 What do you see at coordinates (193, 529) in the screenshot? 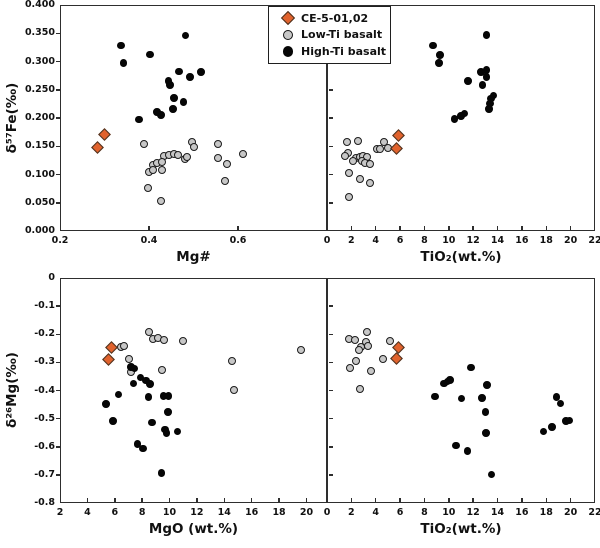
I see `x-axis-title-mgo: MgO (wt.%)` at bounding box center [193, 529].